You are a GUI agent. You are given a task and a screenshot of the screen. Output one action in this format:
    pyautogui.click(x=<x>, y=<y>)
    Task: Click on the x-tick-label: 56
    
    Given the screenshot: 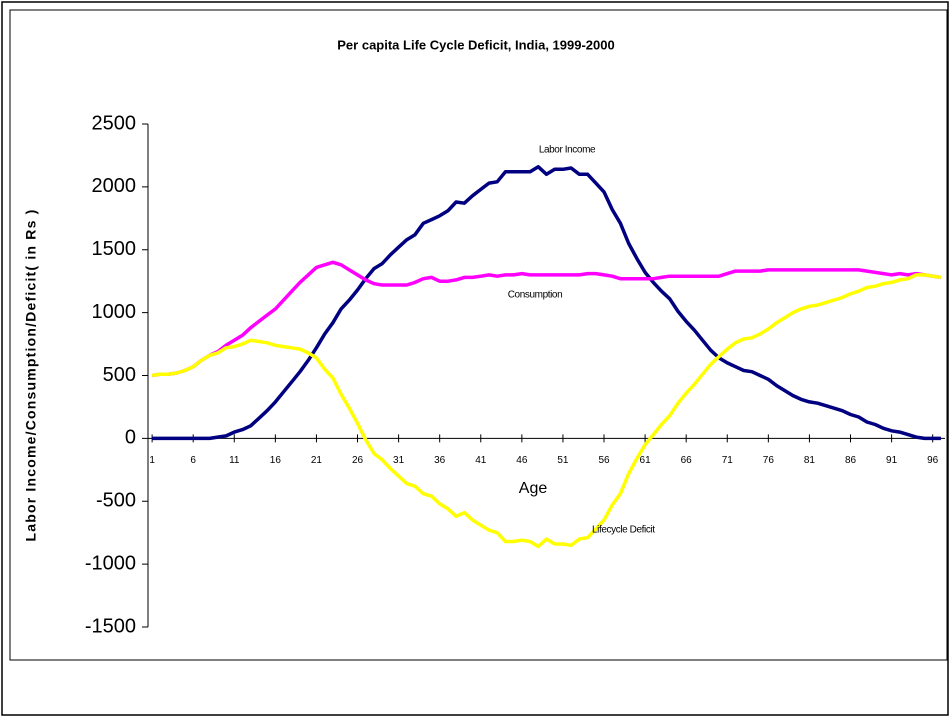 What is the action you would take?
    pyautogui.click(x=604, y=460)
    